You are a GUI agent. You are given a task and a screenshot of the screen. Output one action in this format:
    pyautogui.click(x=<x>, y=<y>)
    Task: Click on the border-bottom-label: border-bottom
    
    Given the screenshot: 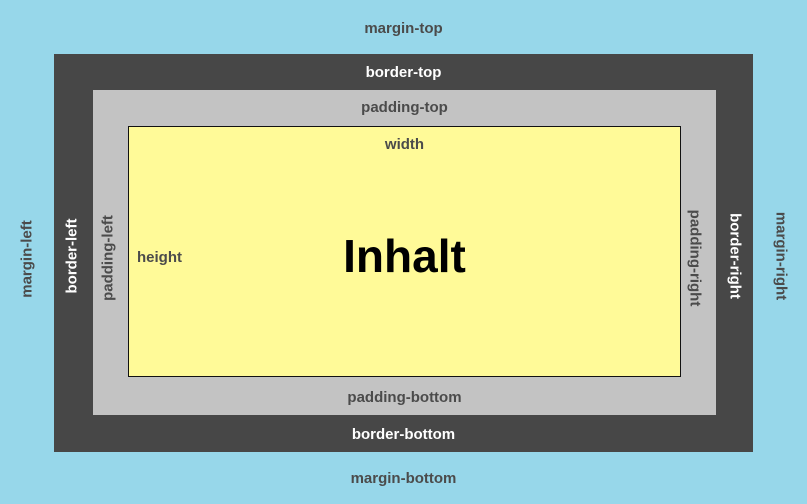 What is the action you would take?
    pyautogui.click(x=403, y=434)
    